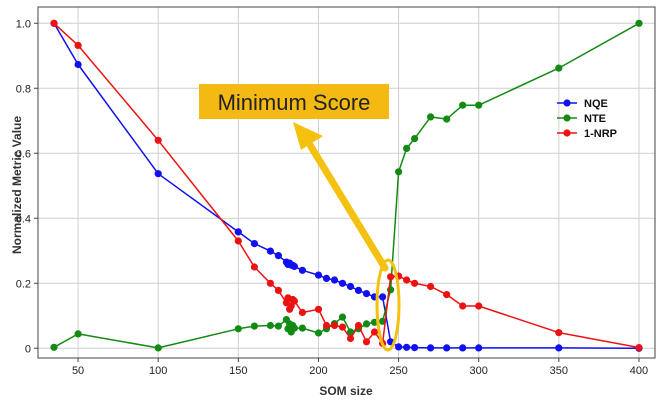  Describe the element at coordinates (28, 349) in the screenshot. I see `y-tick-label: 0` at that location.